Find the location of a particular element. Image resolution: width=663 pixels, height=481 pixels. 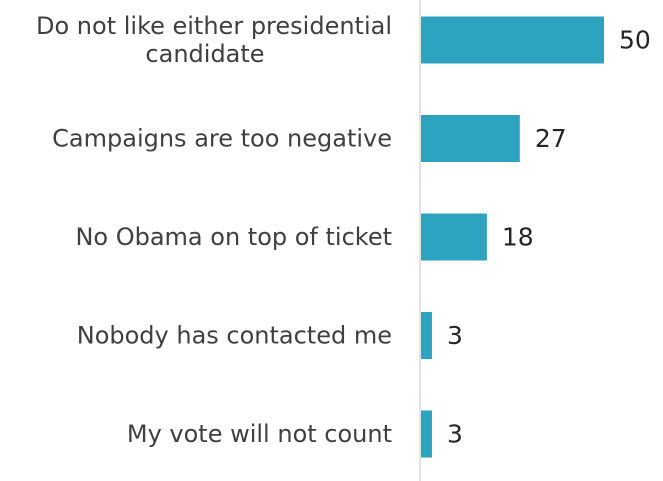

value-label-2: 18 is located at coordinates (518, 237).